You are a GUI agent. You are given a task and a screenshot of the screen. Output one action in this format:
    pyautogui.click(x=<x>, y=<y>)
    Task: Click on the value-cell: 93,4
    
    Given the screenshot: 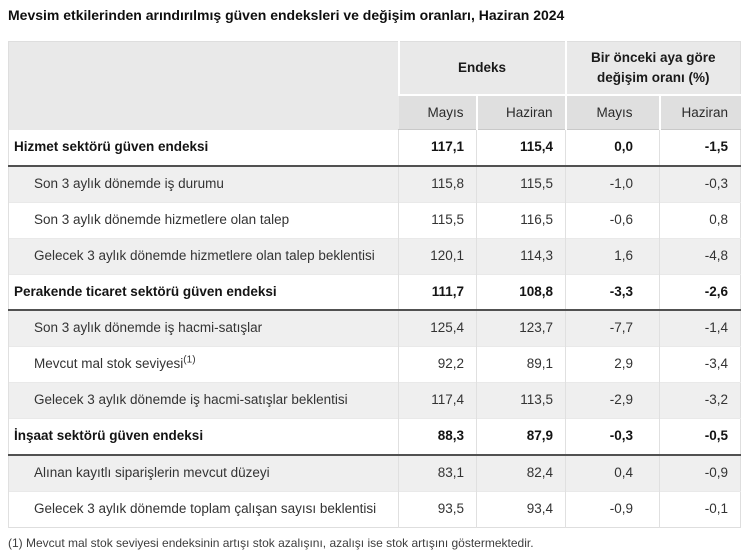 What is the action you would take?
    pyautogui.click(x=521, y=509)
    